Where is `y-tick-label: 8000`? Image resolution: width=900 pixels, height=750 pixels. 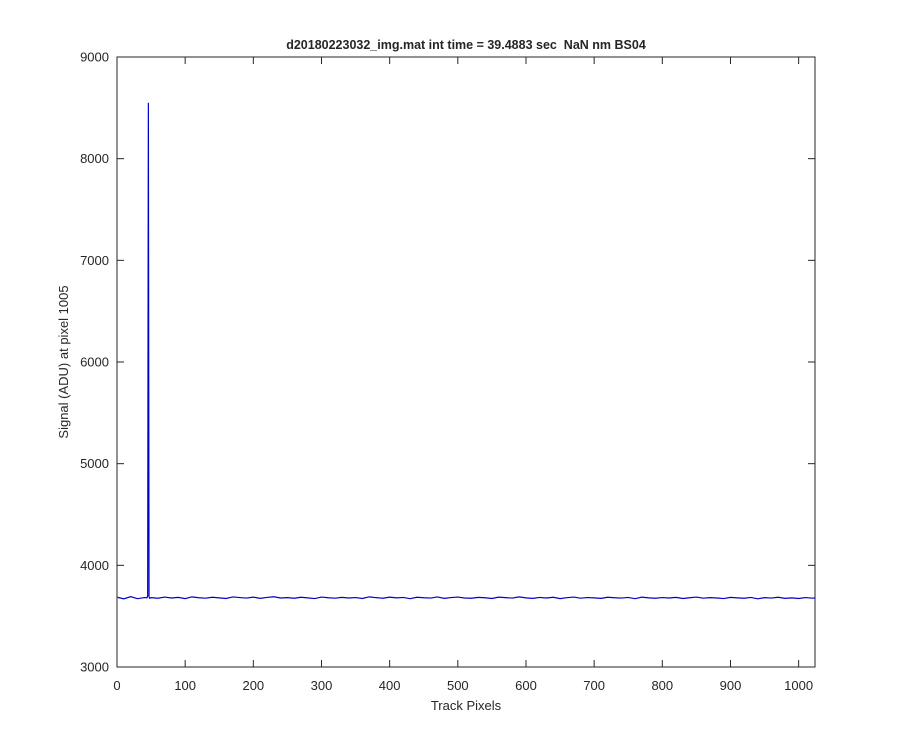 y-tick-label: 8000 is located at coordinates (94, 158).